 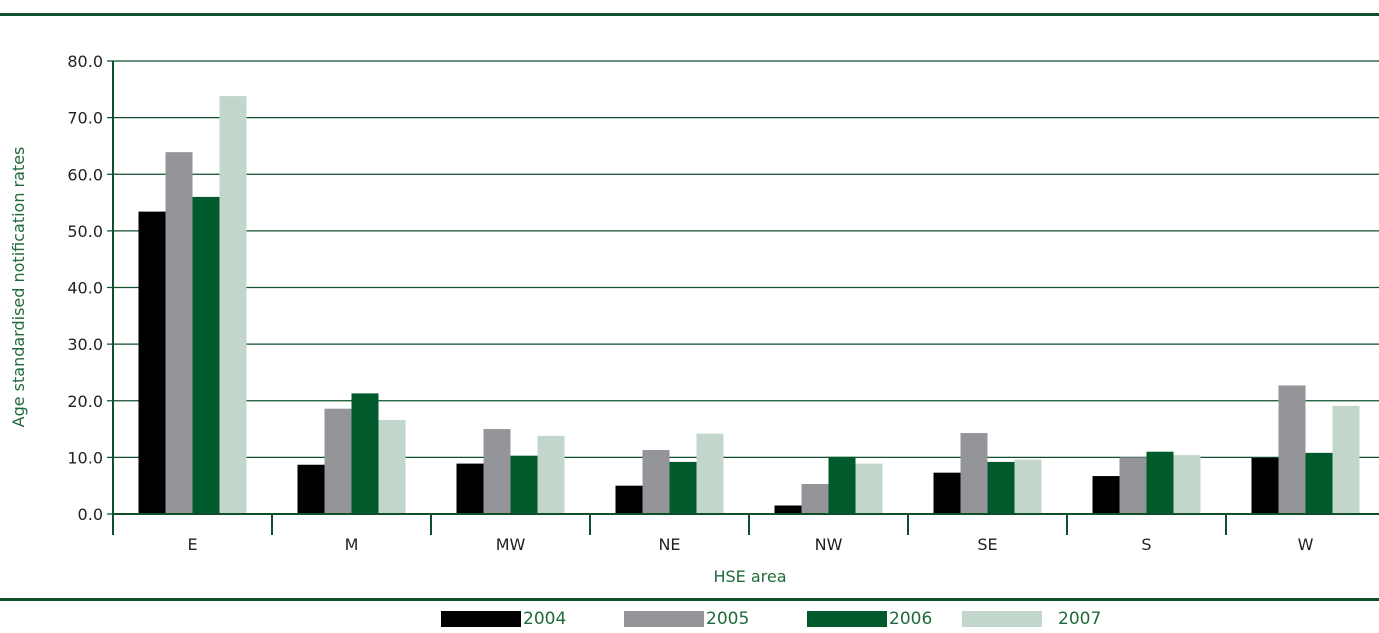 What do you see at coordinates (470, 488) in the screenshot?
I see `bar-2004-MW` at bounding box center [470, 488].